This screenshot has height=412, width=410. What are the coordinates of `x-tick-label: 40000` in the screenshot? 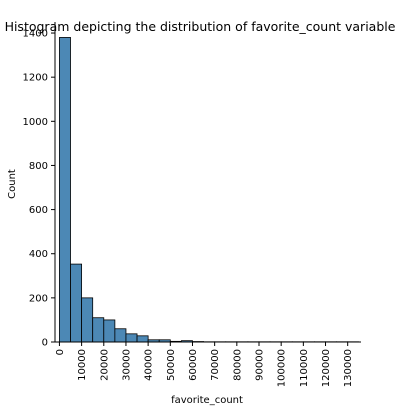 It's located at (149, 365).